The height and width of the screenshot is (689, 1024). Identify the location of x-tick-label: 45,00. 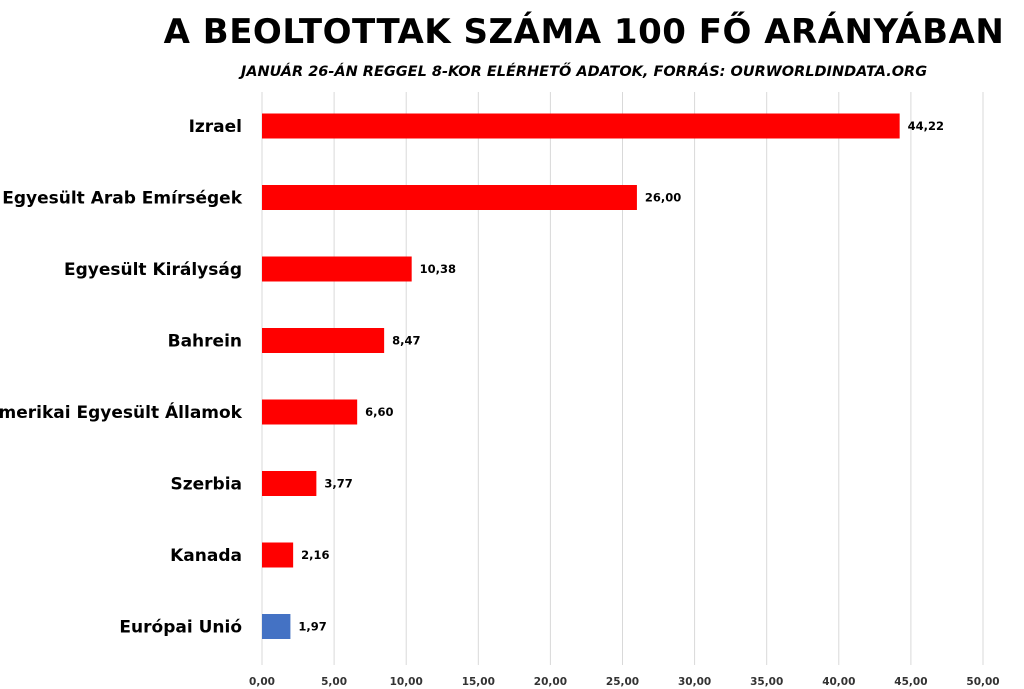
(910, 682).